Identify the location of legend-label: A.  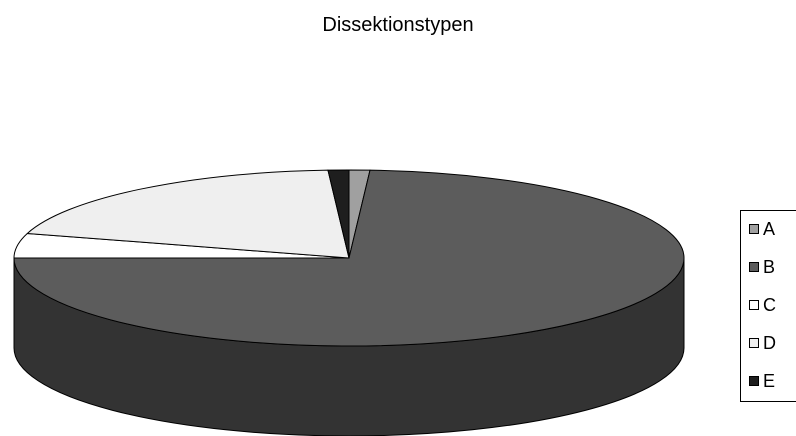
(769, 228).